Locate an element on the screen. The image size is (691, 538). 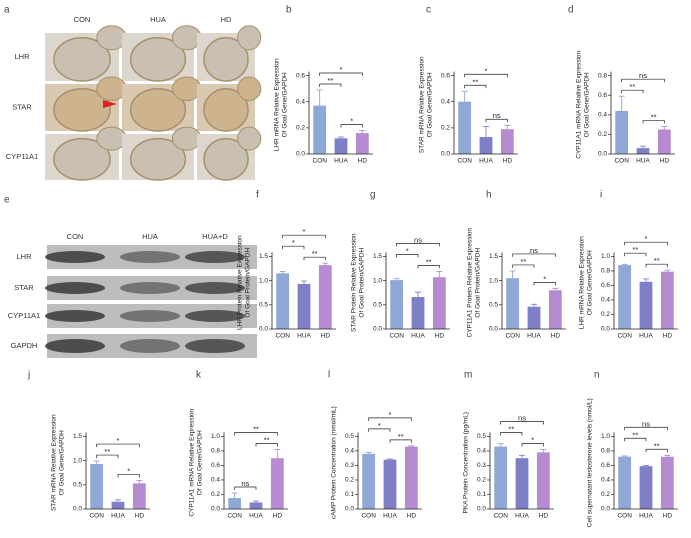
panel-label: c is located at coordinates (428, 10).